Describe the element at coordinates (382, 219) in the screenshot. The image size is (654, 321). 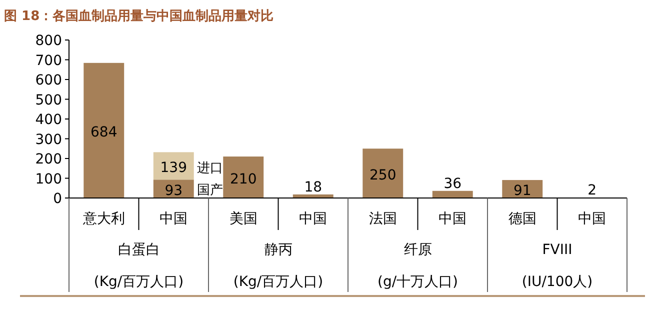
I see `x-tick-label: 法国` at that location.